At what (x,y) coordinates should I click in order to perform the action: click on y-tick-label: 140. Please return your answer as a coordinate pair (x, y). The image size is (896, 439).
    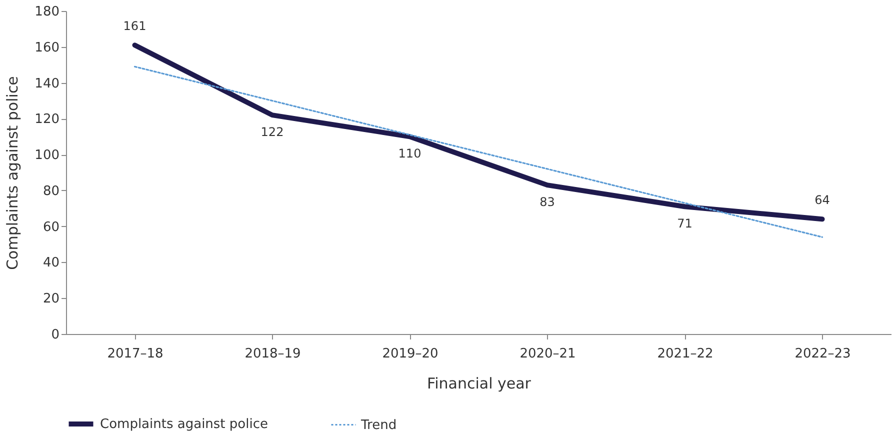
    Looking at the image, I should click on (47, 84).